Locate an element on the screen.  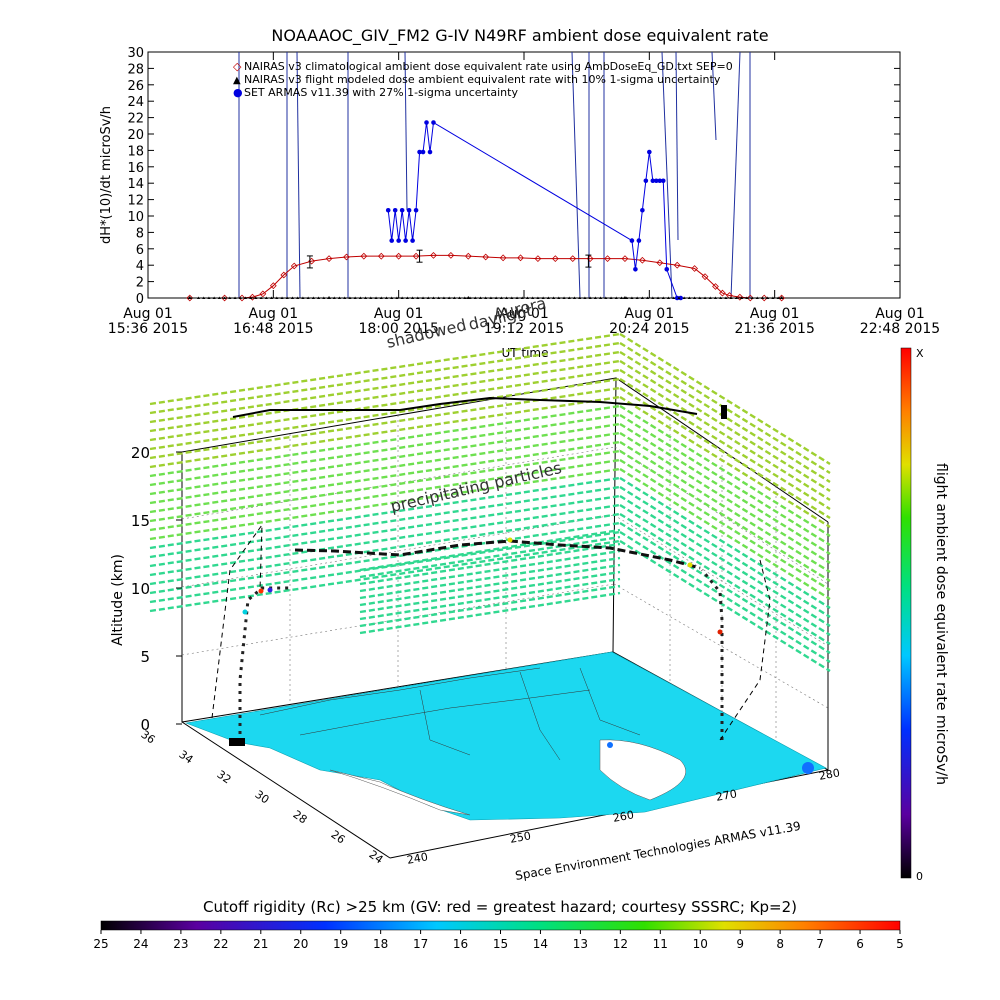
y-tick-label: 26 is located at coordinates (135, 86).